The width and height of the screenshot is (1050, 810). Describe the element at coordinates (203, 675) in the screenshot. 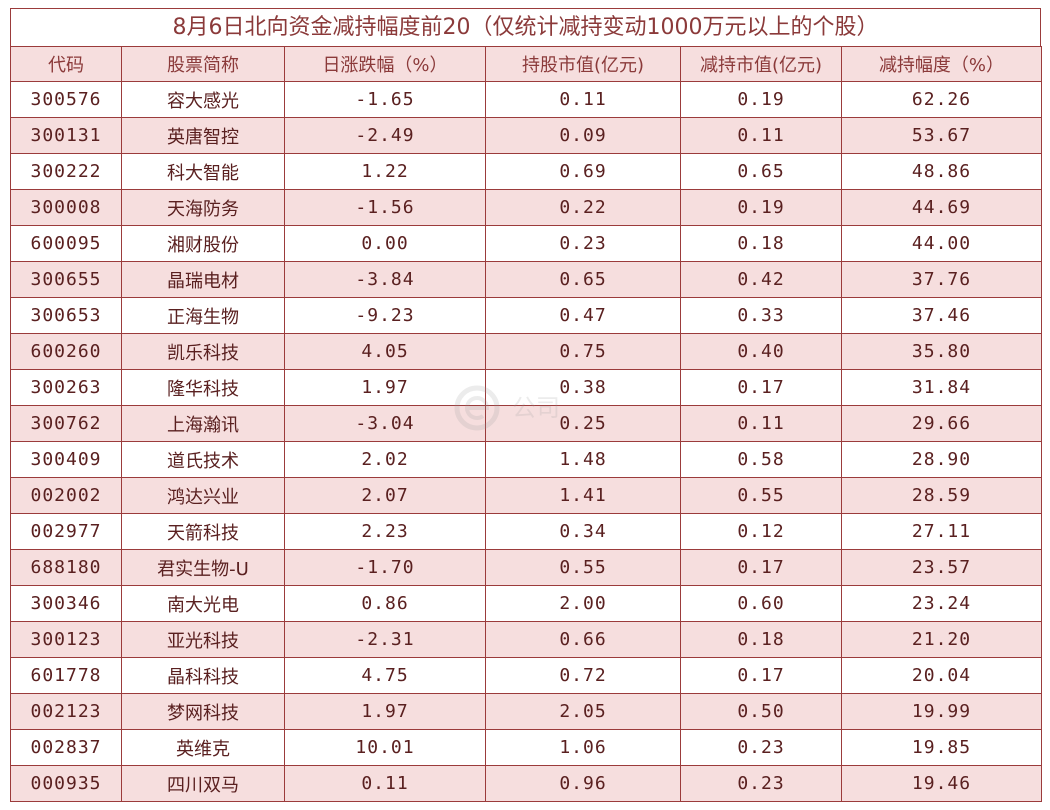

I see `cell-name: 晶科科技` at that location.